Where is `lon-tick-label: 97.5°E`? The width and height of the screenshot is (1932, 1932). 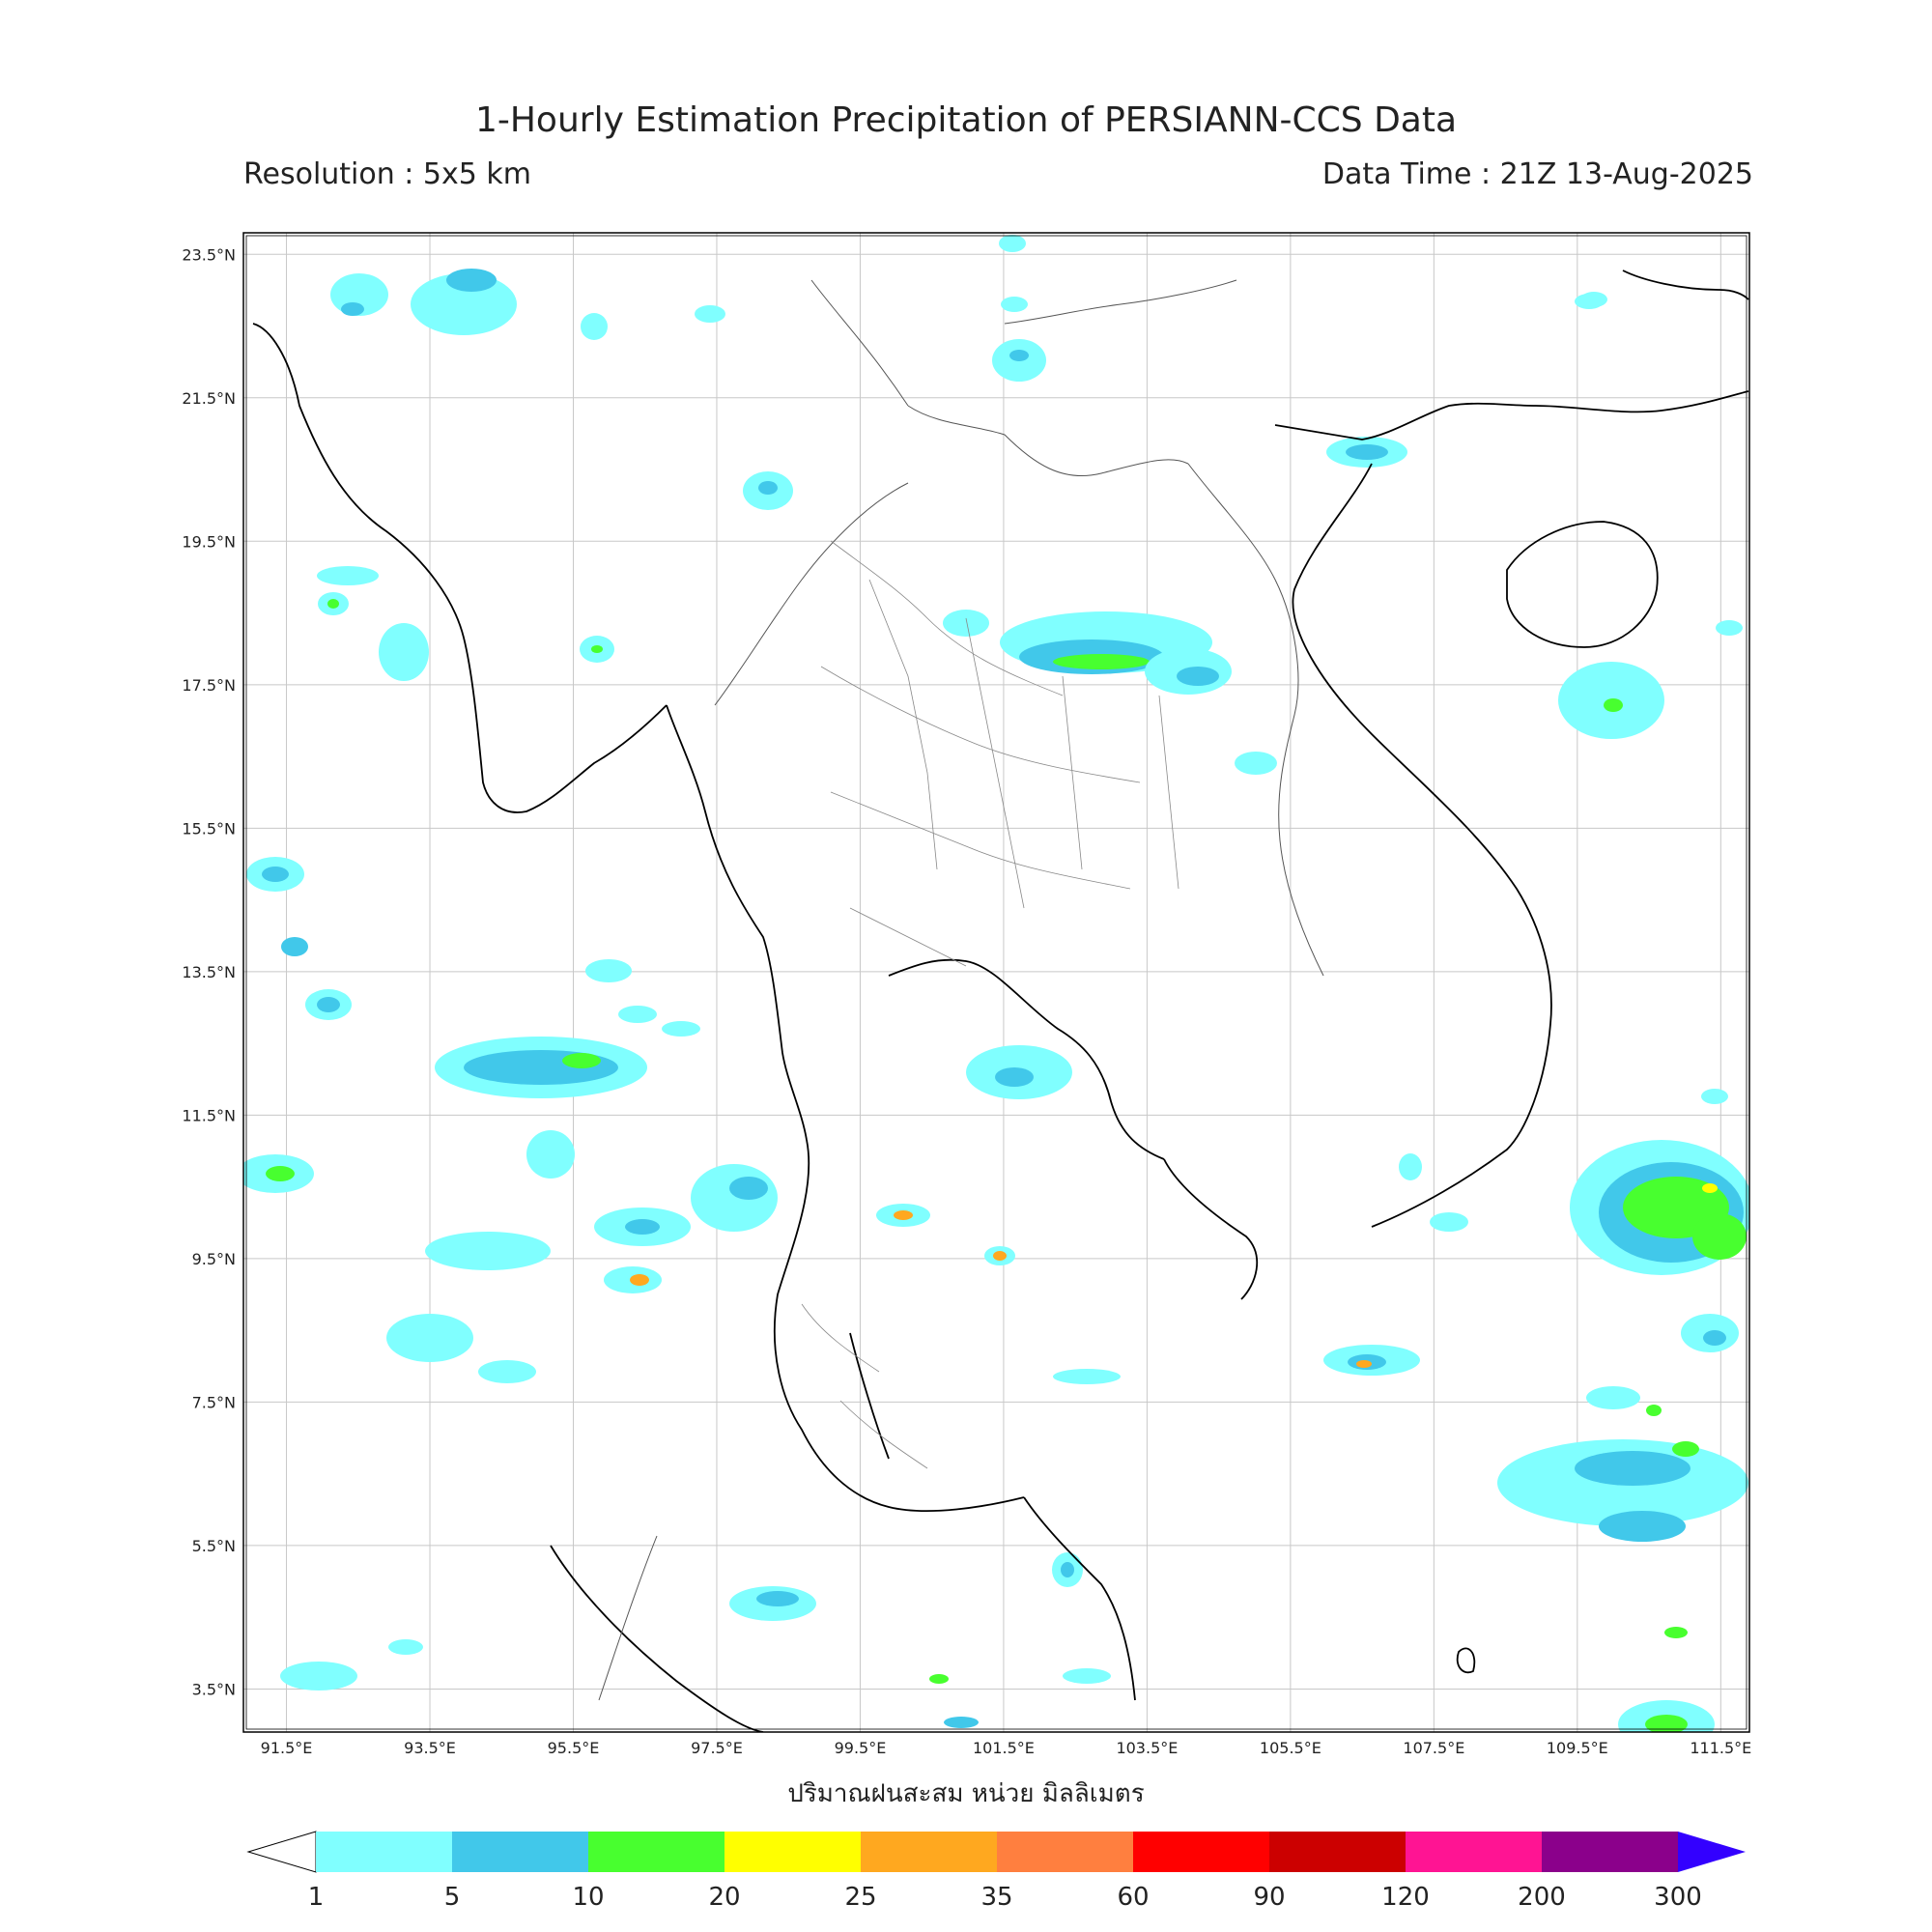 lon-tick-label: 97.5°E is located at coordinates (717, 1748).